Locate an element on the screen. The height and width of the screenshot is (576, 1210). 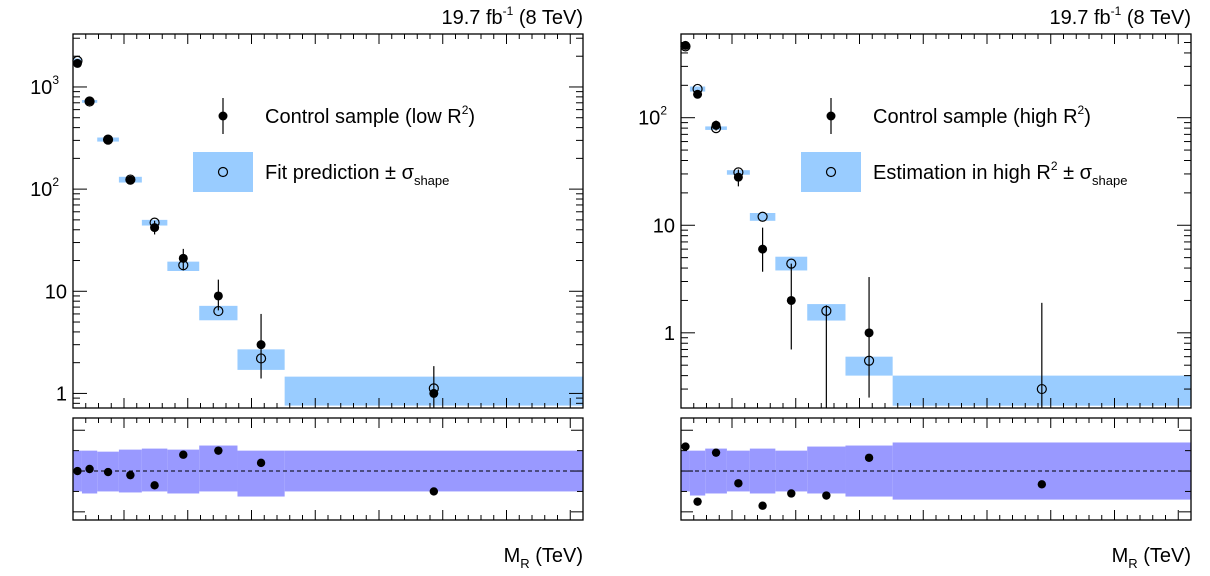
legend-text: Control sample (high R is located at coordinates (975, 117).